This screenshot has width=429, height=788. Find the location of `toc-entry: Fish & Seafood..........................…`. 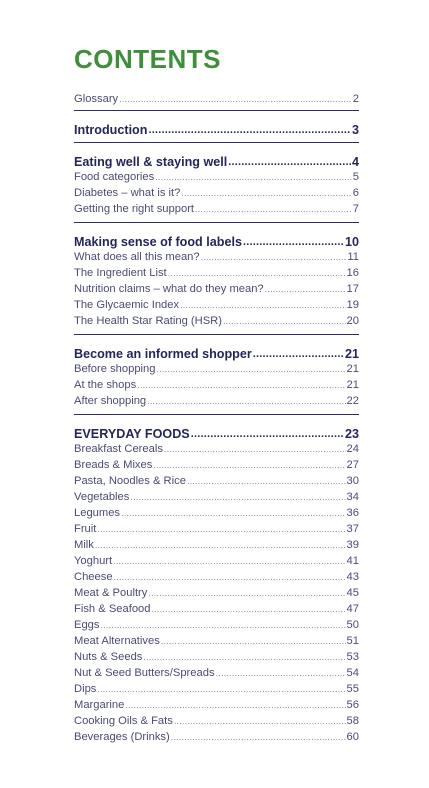

toc-entry: Fish & Seafood..........................… is located at coordinates (216, 607).